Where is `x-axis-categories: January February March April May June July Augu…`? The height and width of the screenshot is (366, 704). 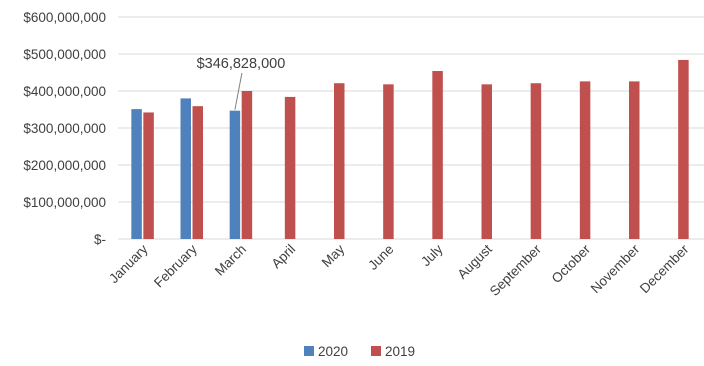
x-axis-categories: January February March April May June July Augu… is located at coordinates (399, 270).